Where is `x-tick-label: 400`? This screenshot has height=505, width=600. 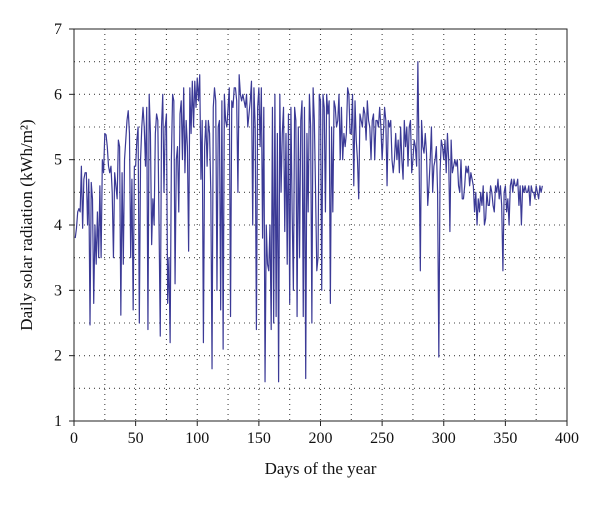 x-tick-label: 400 is located at coordinates (567, 438).